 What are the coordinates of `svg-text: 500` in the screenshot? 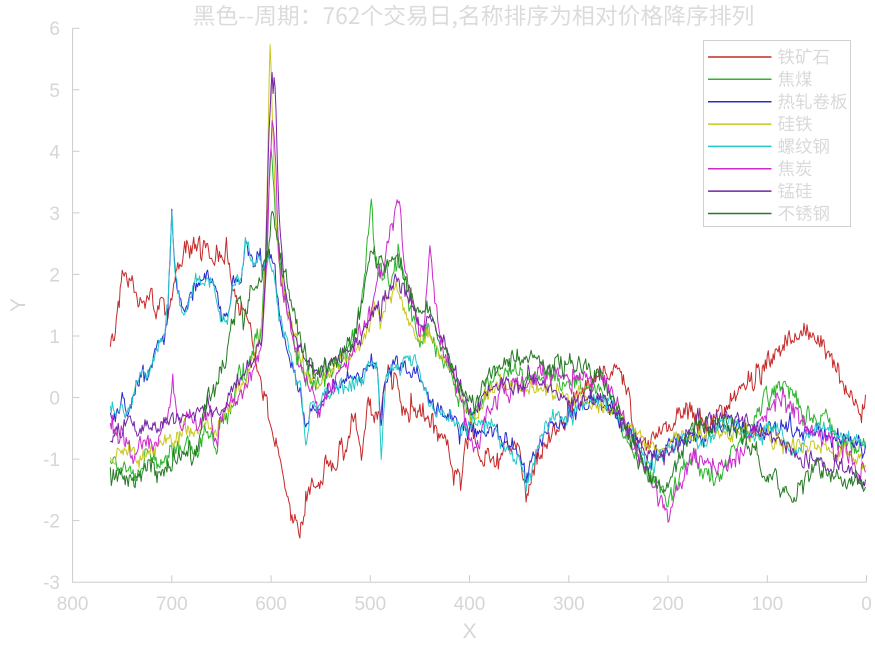 It's located at (370, 604).